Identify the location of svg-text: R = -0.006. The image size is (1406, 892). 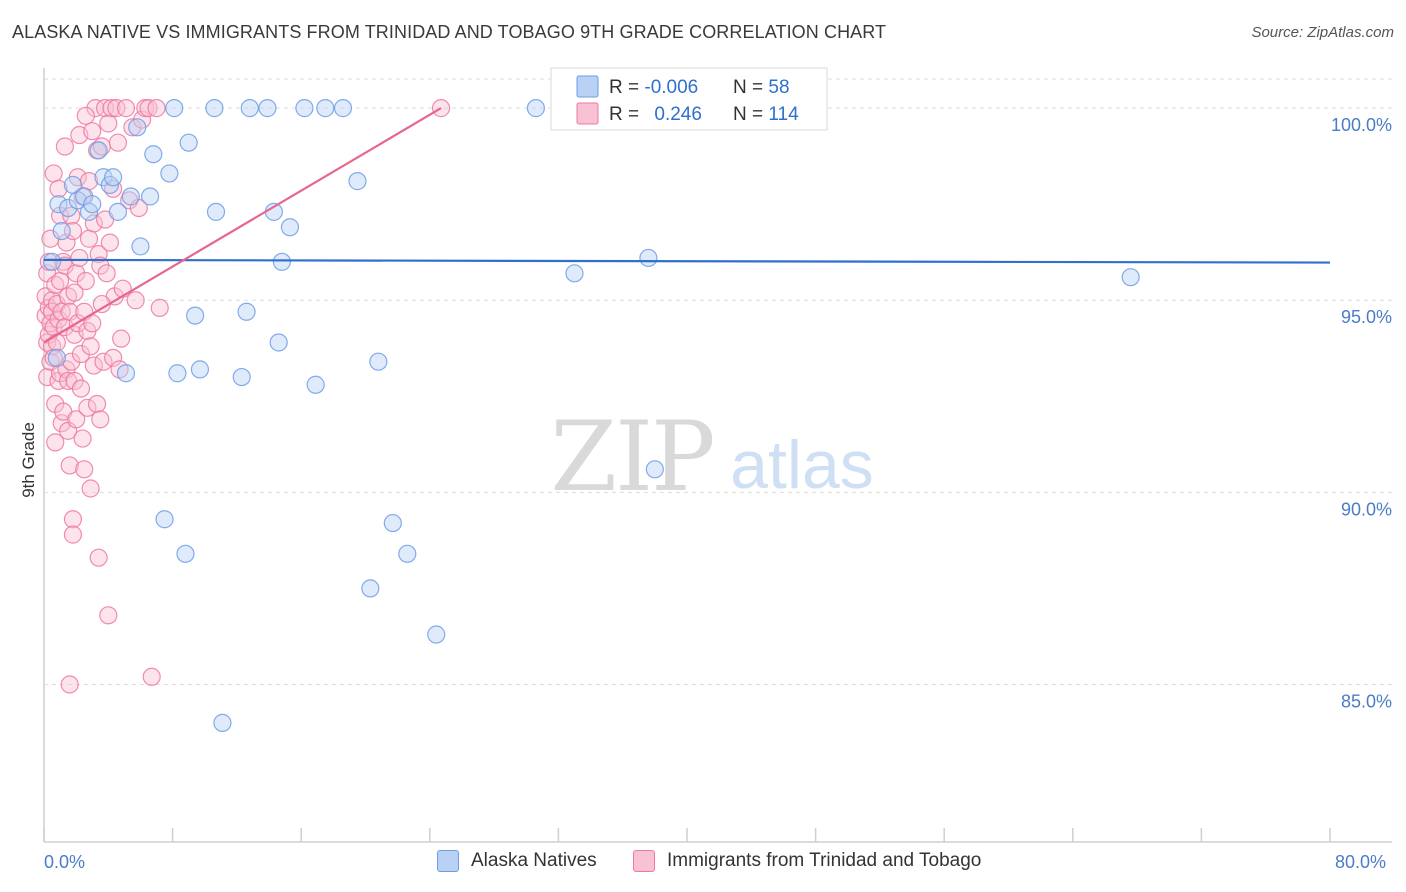
(653, 87).